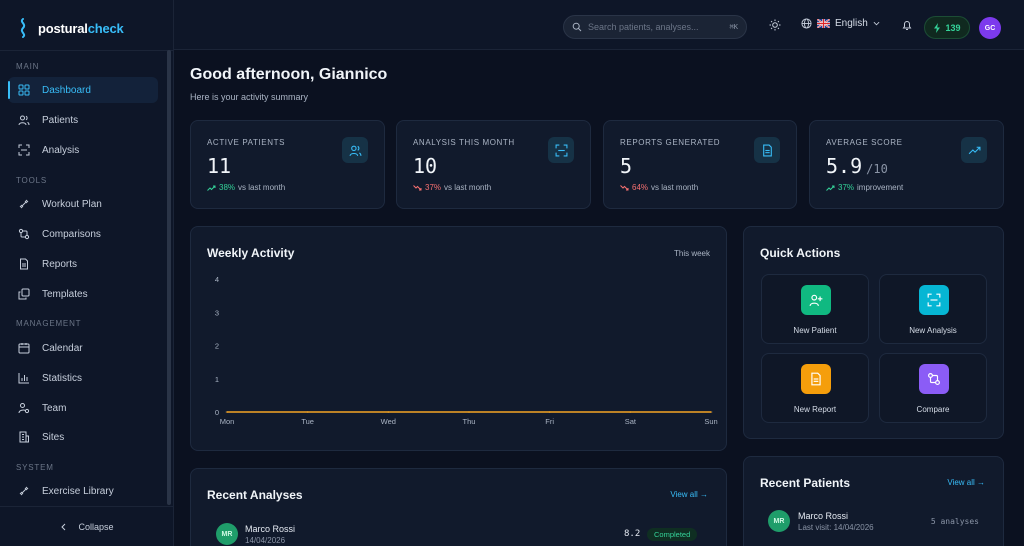 The image size is (1024, 546). I want to click on stat-change: 37% vs last month, so click(452, 187).